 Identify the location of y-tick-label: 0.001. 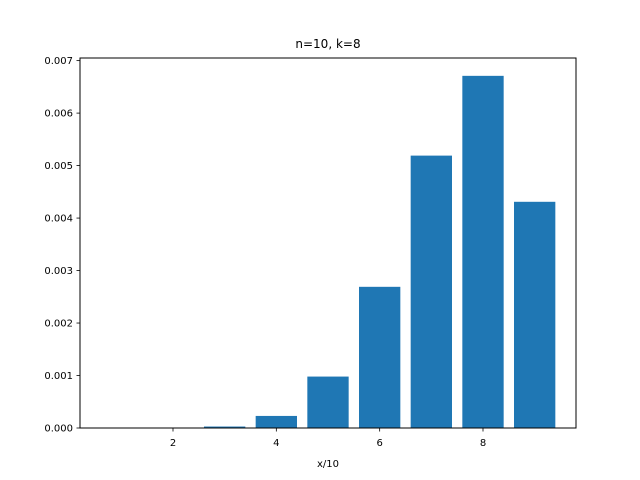
(58, 376).